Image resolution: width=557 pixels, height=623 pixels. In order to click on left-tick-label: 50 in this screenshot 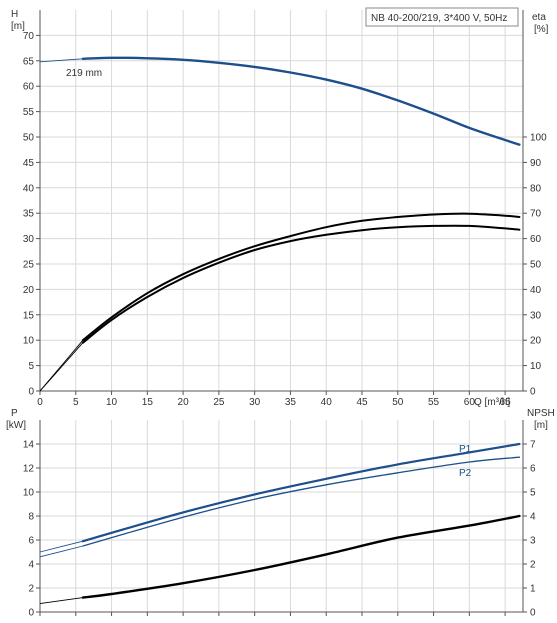, I will do `click(29, 138)`.